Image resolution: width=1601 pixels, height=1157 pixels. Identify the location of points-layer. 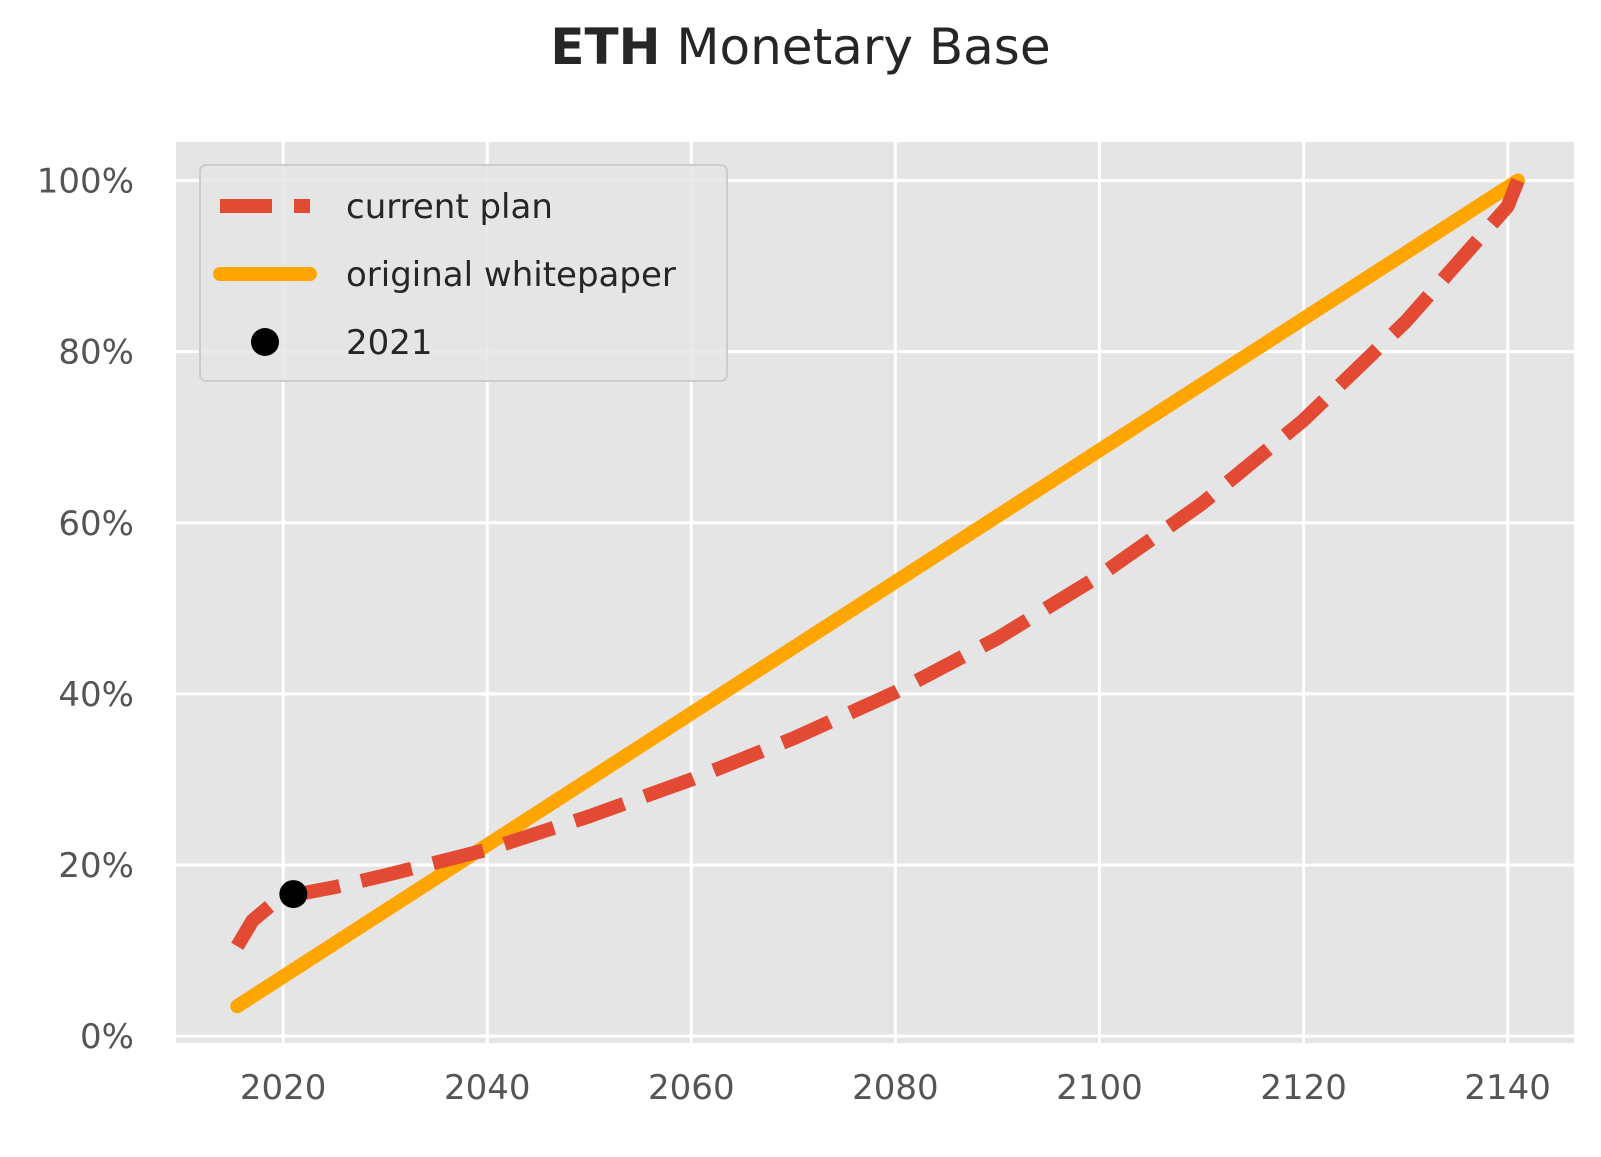
(293, 894).